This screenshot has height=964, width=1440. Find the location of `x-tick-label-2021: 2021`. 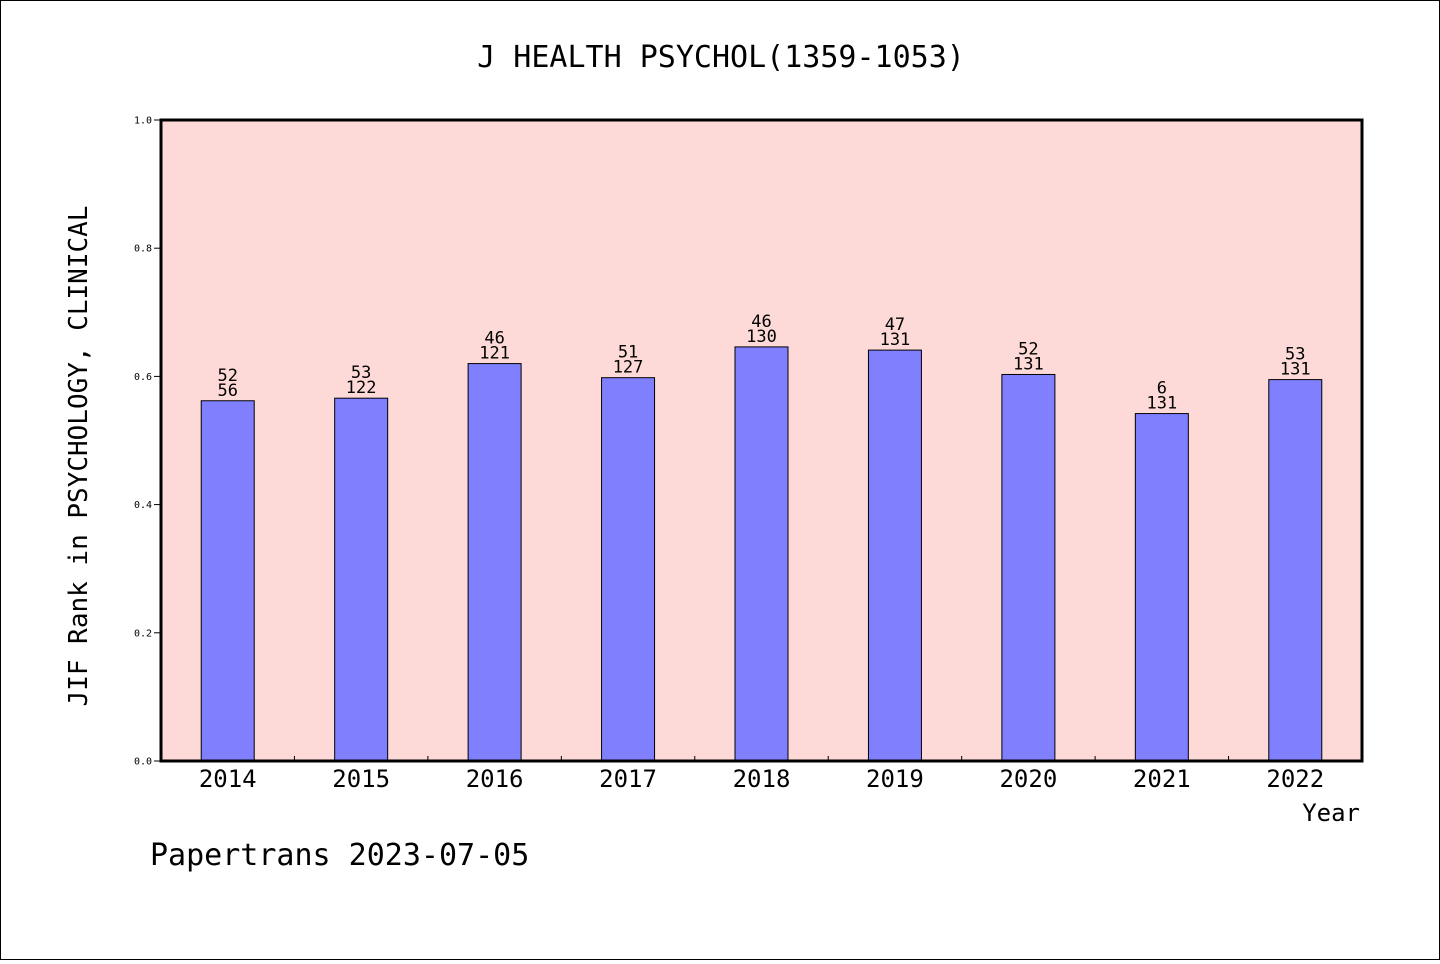

x-tick-label-2021: 2021 is located at coordinates (1162, 779).